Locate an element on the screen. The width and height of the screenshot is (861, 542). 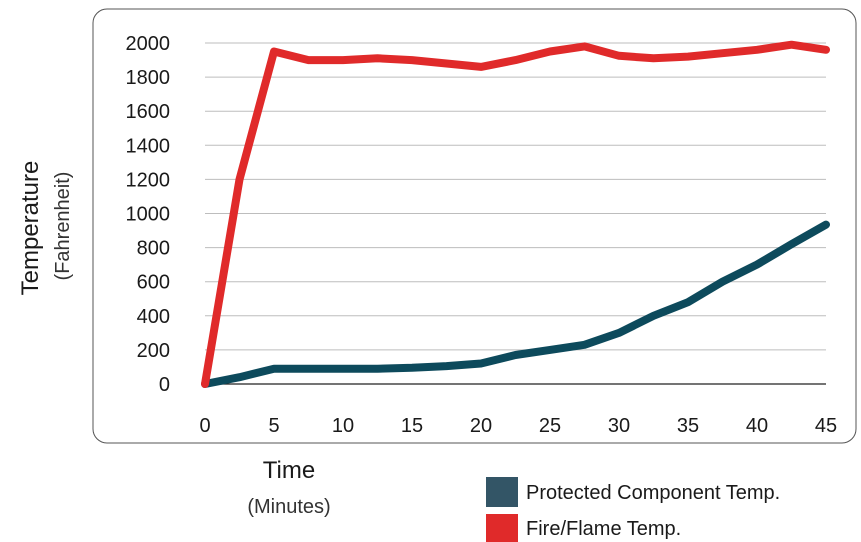
y-tick-label: 1000 is located at coordinates (148, 215).